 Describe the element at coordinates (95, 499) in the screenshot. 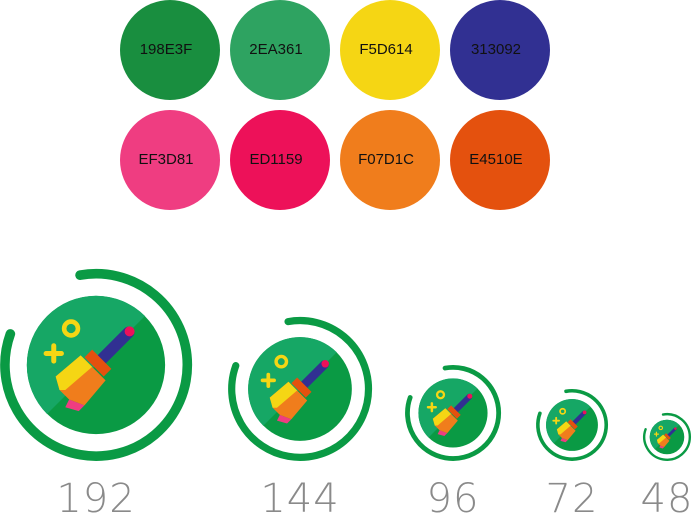

I see `size-label: 192` at that location.